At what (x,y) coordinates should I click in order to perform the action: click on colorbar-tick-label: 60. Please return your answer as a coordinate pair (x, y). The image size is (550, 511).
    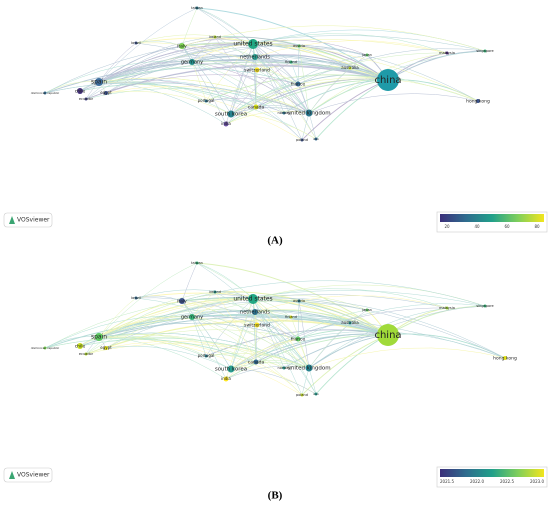
    Looking at the image, I should click on (507, 226).